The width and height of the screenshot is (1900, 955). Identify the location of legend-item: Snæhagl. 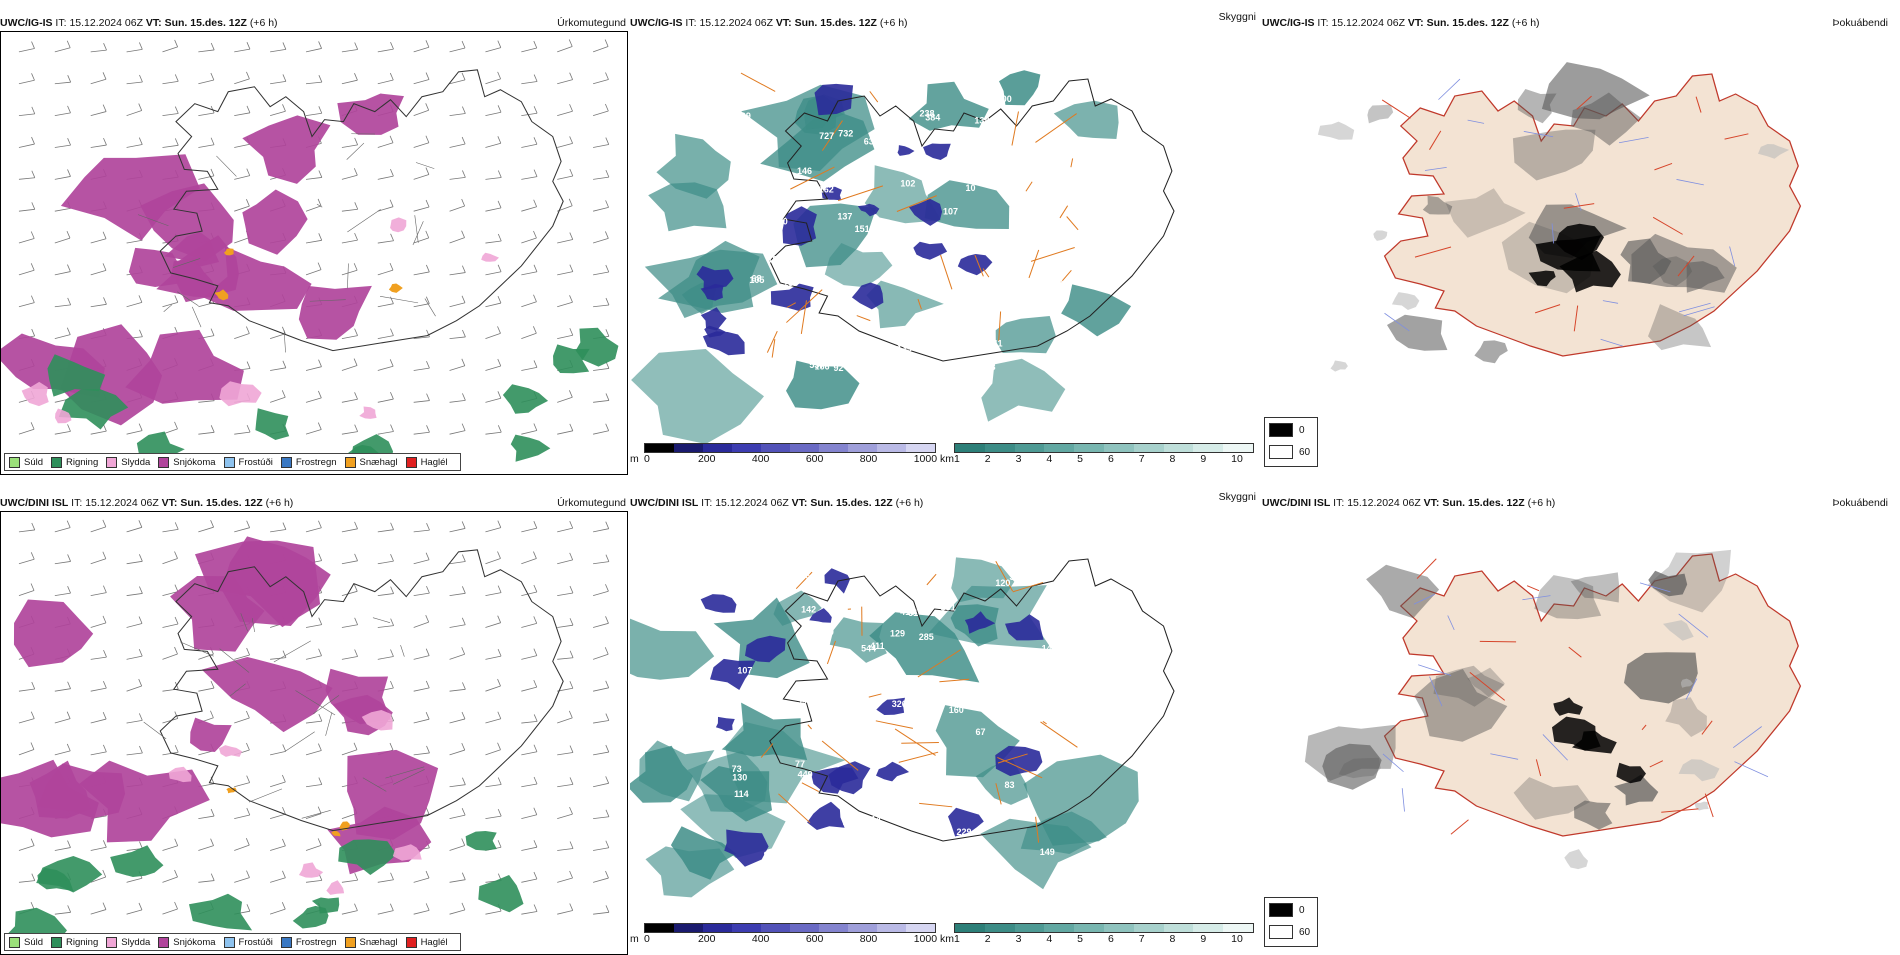
(371, 942).